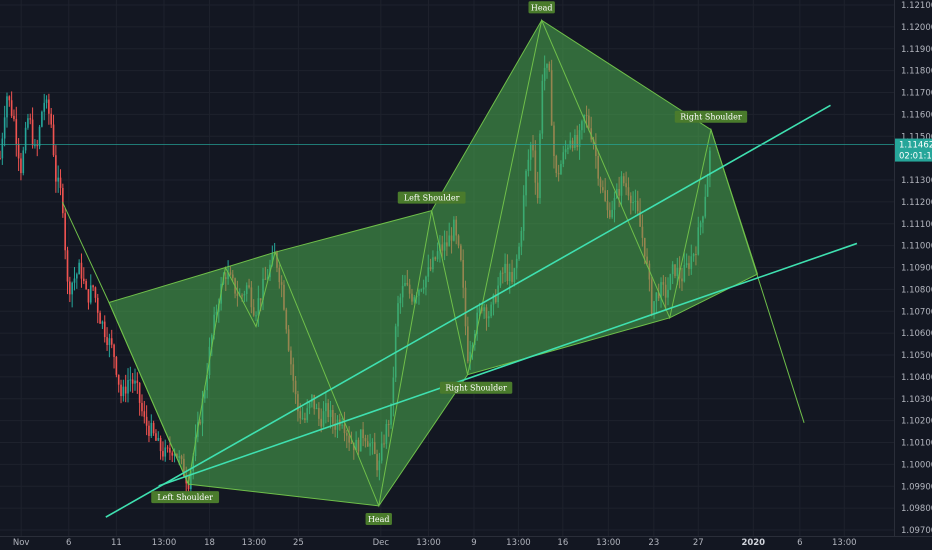  I want to click on y-tick-label: 1.11000, so click(916, 247).